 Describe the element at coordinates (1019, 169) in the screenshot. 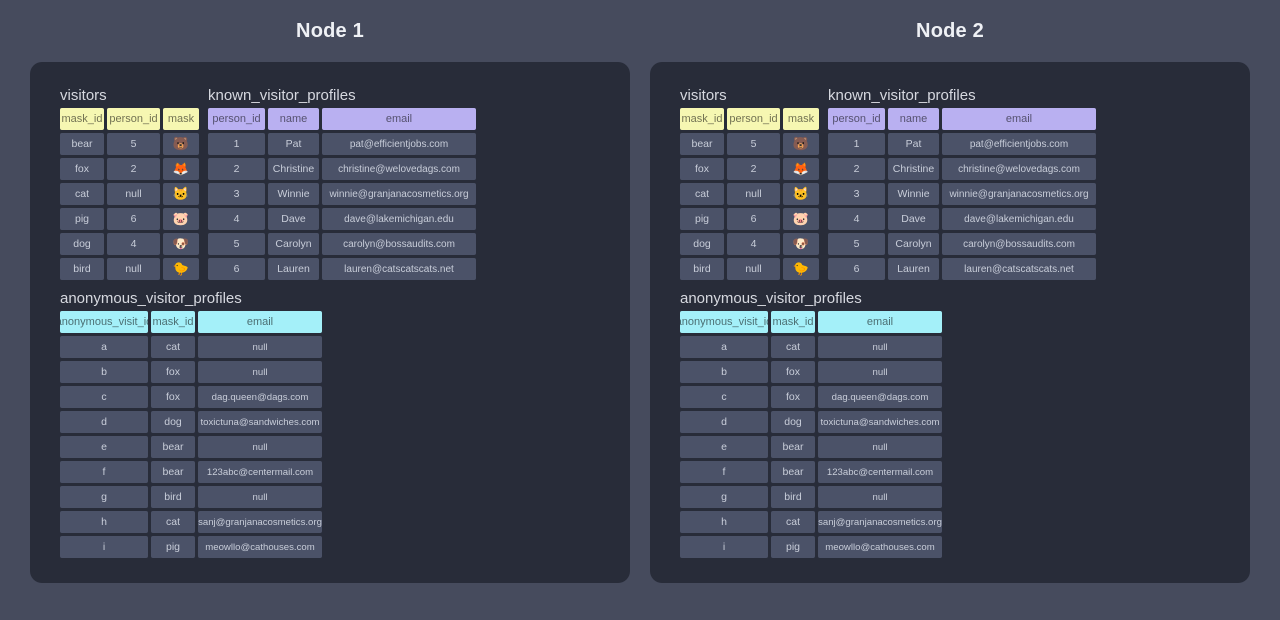

I see `table-cell: christine@welovedags.com` at that location.